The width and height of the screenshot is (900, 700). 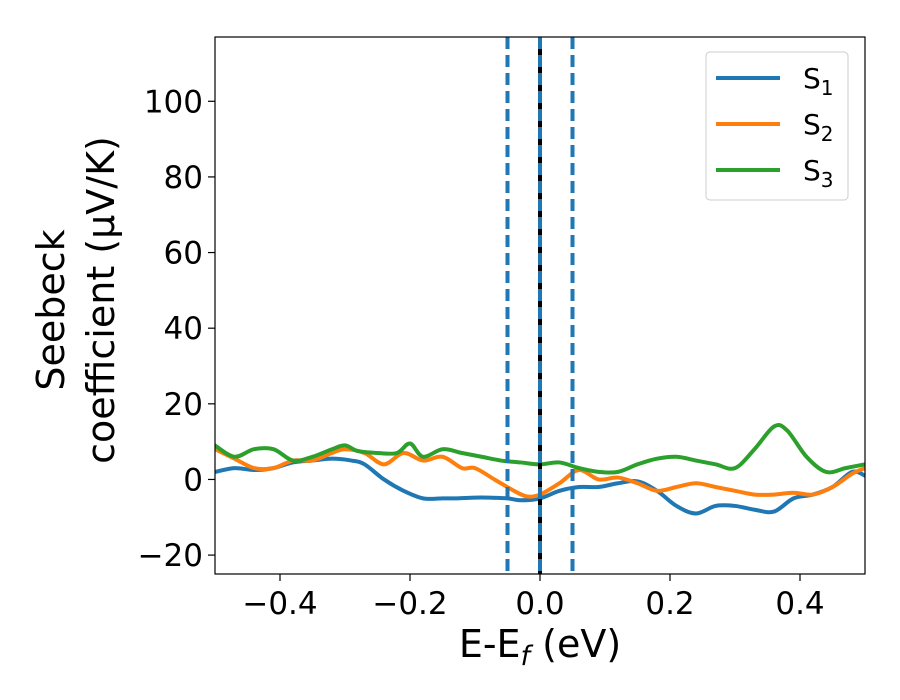 I want to click on y-tick-label: 60, so click(x=183, y=254).